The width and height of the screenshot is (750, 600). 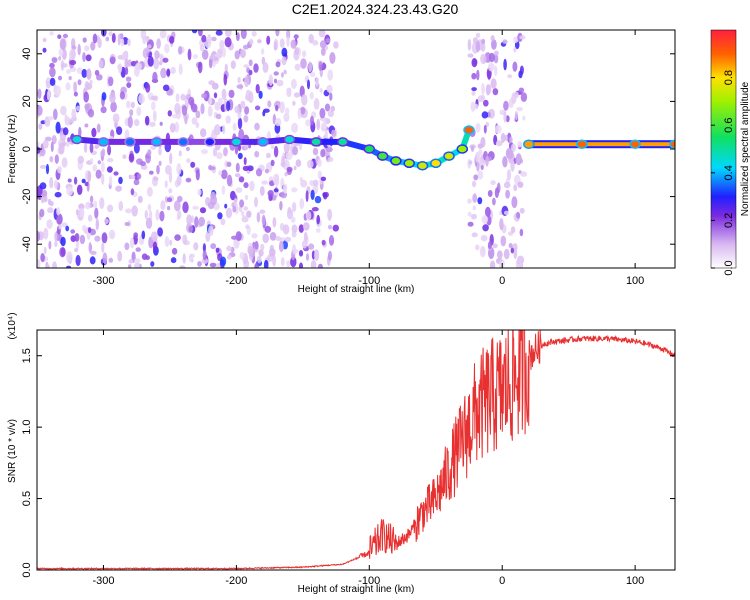 I want to click on snr-x-axis-label: Height of straight line (km), so click(x=356, y=589).